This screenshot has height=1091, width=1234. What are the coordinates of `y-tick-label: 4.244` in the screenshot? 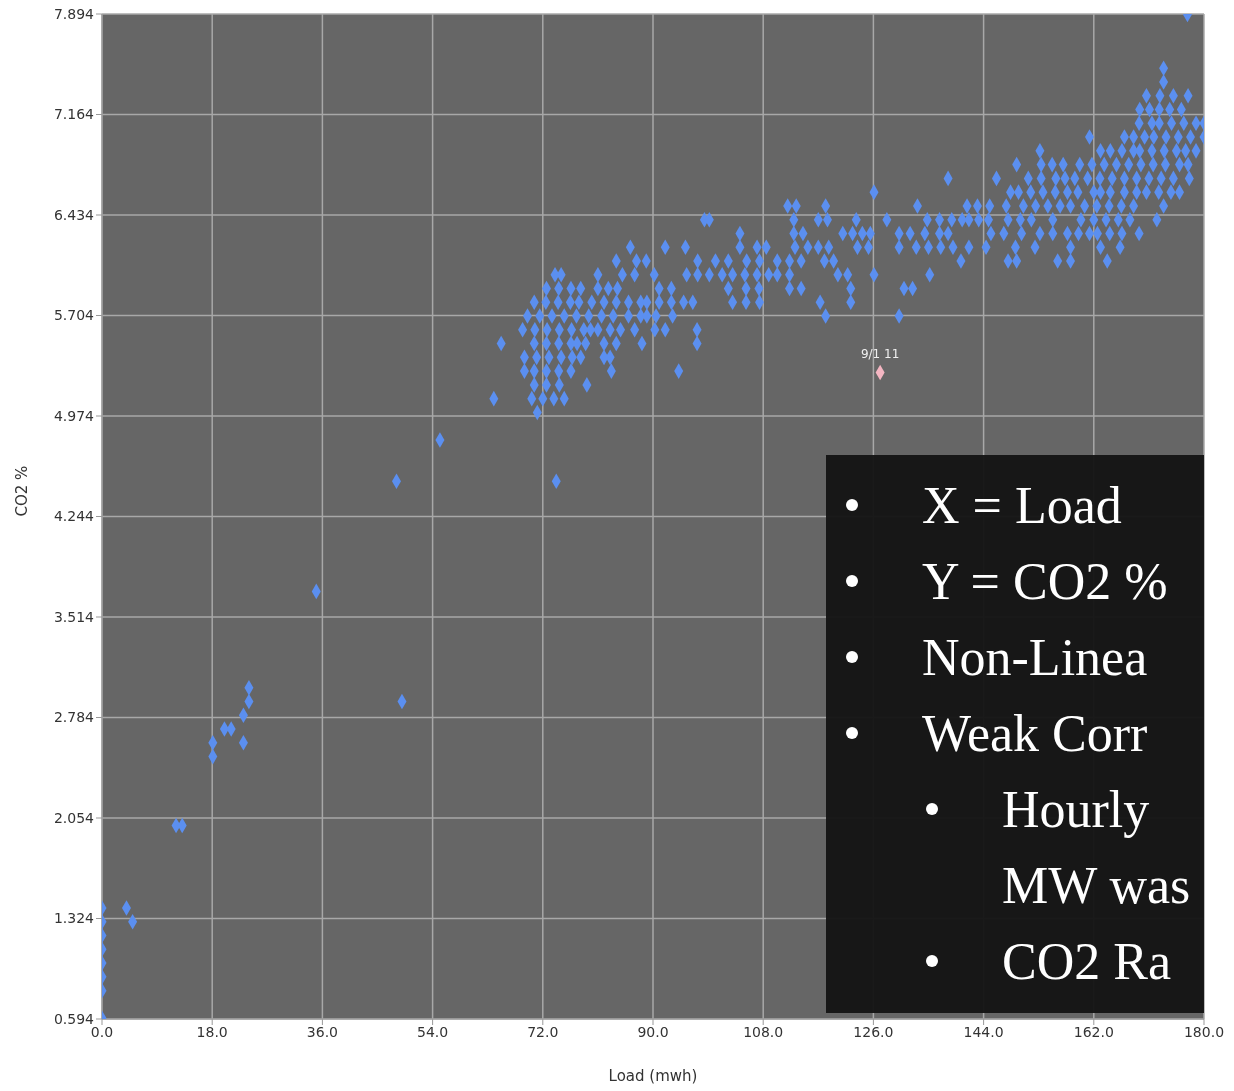 It's located at (74, 516).